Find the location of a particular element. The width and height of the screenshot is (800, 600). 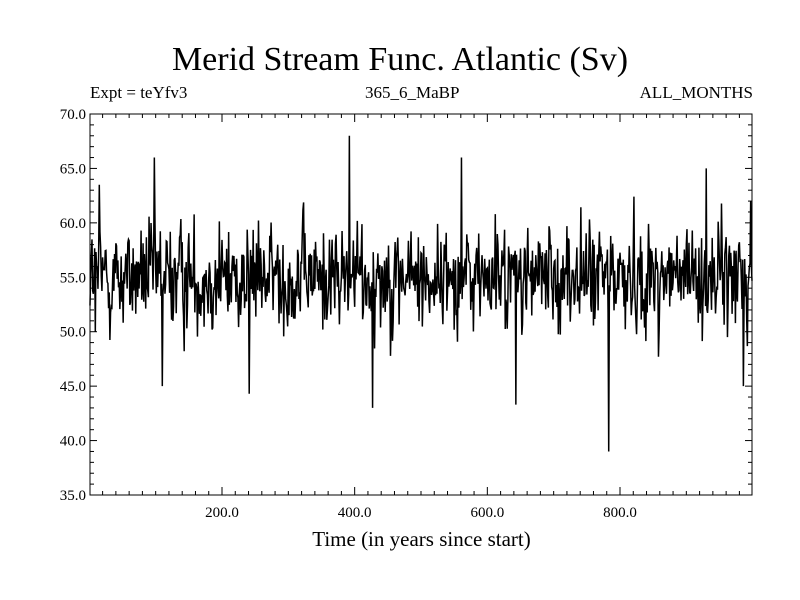

x-axis-label: Time (in years since start) is located at coordinates (421, 539).